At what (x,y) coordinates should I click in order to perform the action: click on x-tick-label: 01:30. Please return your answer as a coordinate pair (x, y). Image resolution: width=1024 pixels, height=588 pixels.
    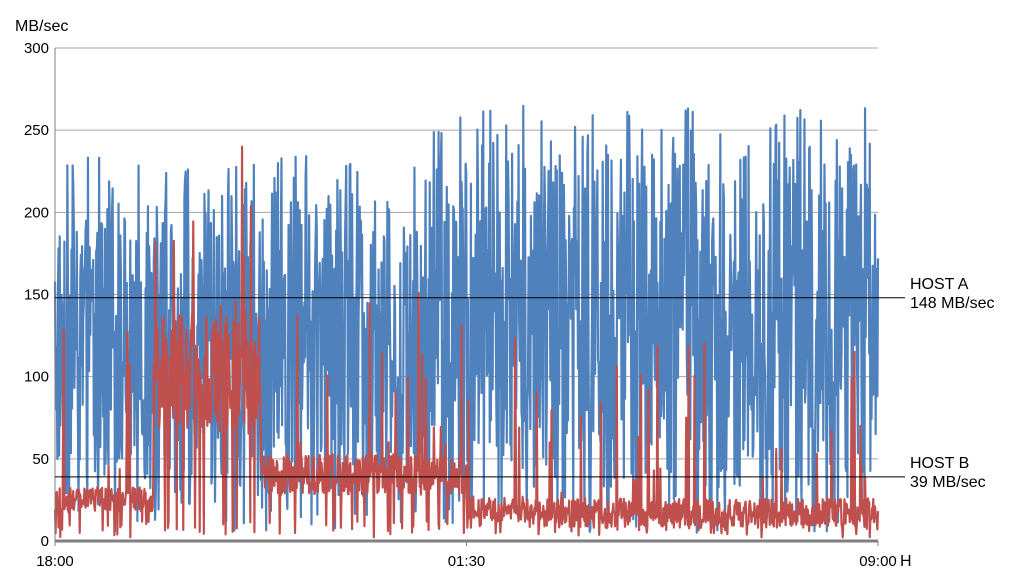
    Looking at the image, I should click on (467, 561).